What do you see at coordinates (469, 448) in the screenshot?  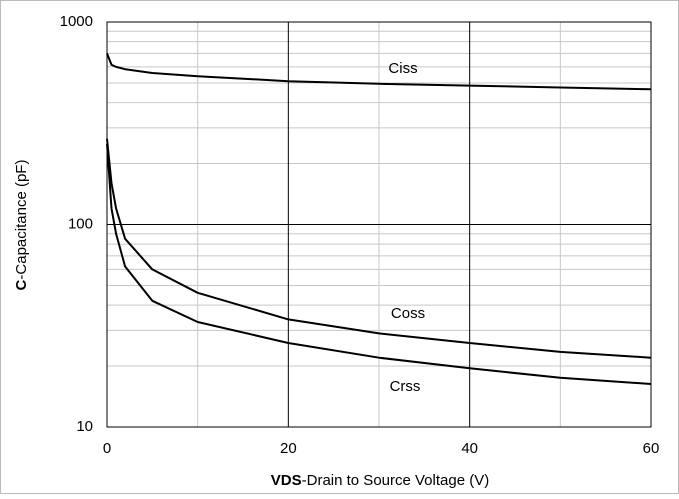 I see `x-tick-label: 40` at bounding box center [469, 448].